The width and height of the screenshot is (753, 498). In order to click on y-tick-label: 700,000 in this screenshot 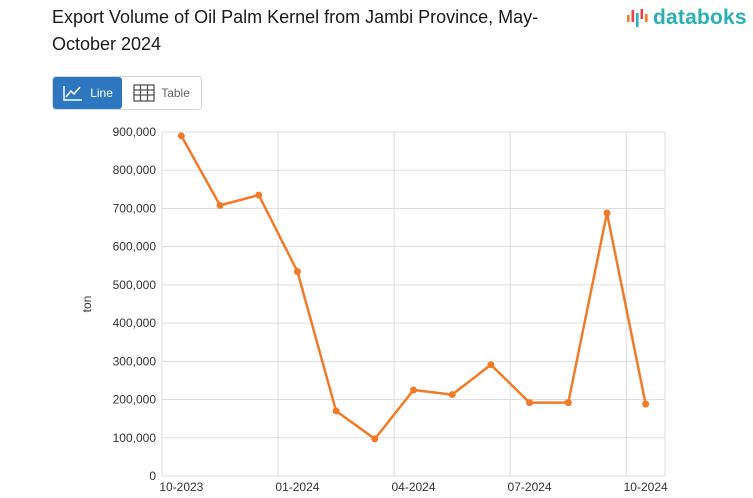, I will do `click(135, 208)`.